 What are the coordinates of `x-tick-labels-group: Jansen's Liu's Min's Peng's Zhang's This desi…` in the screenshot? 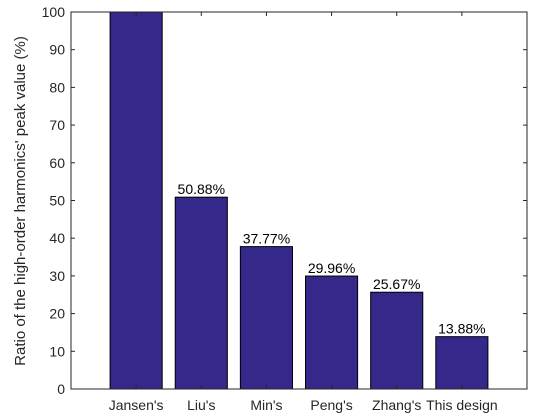 It's located at (303, 405).